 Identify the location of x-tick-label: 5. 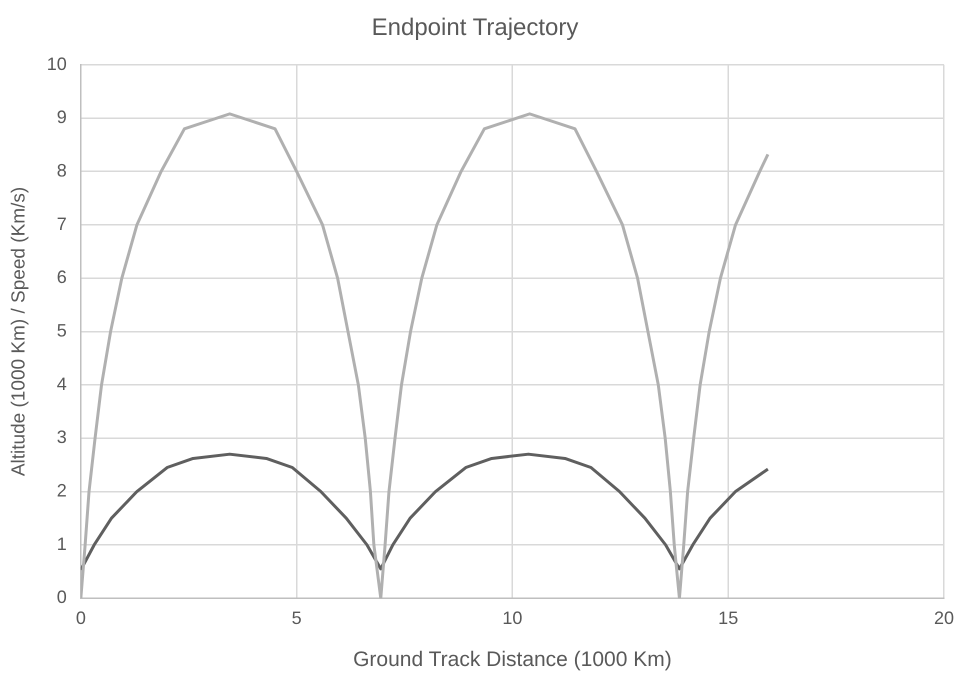
(297, 618).